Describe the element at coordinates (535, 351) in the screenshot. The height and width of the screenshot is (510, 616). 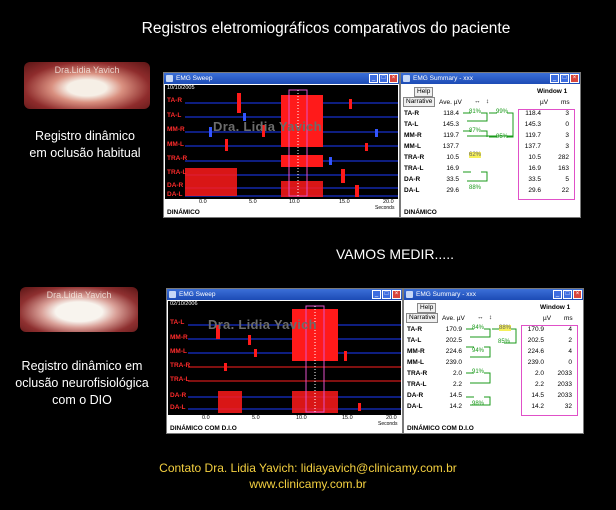
I see `row-uv: 224.6` at that location.